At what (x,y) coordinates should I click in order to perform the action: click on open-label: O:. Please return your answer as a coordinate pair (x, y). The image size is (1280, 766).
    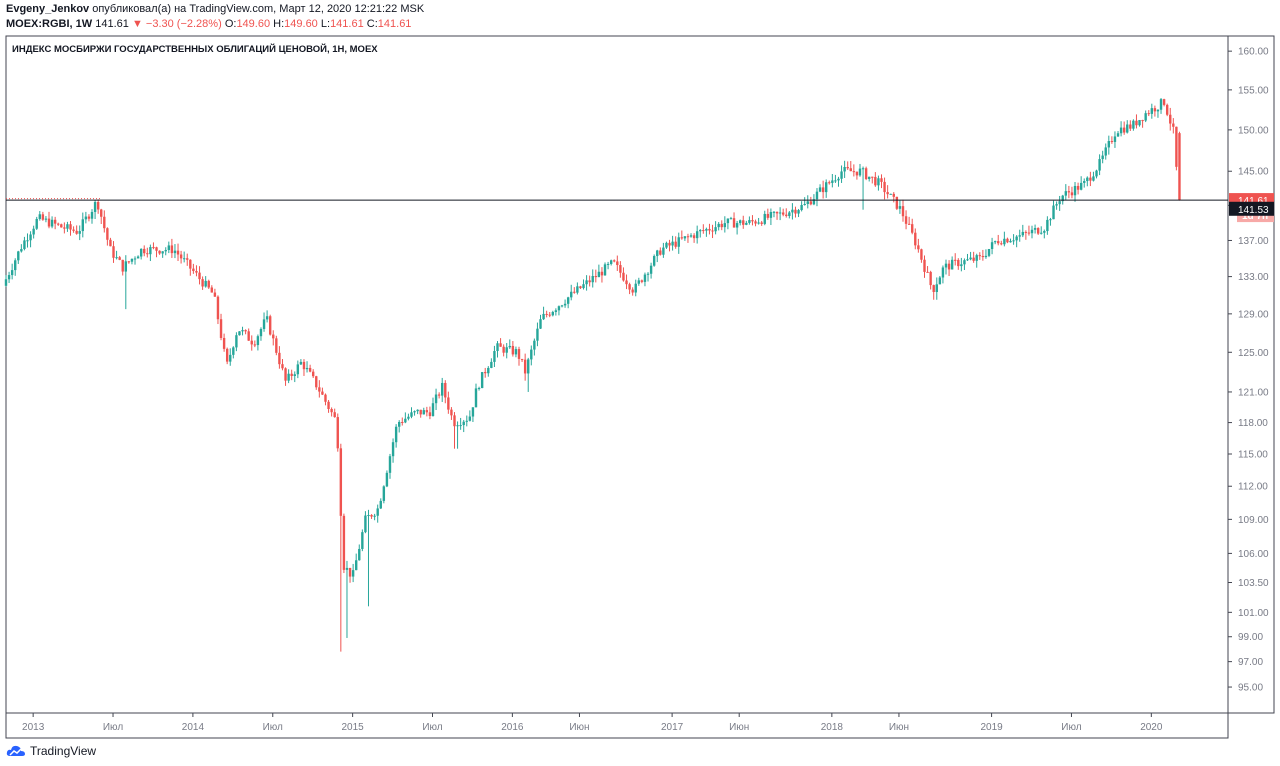
    Looking at the image, I should click on (230, 24).